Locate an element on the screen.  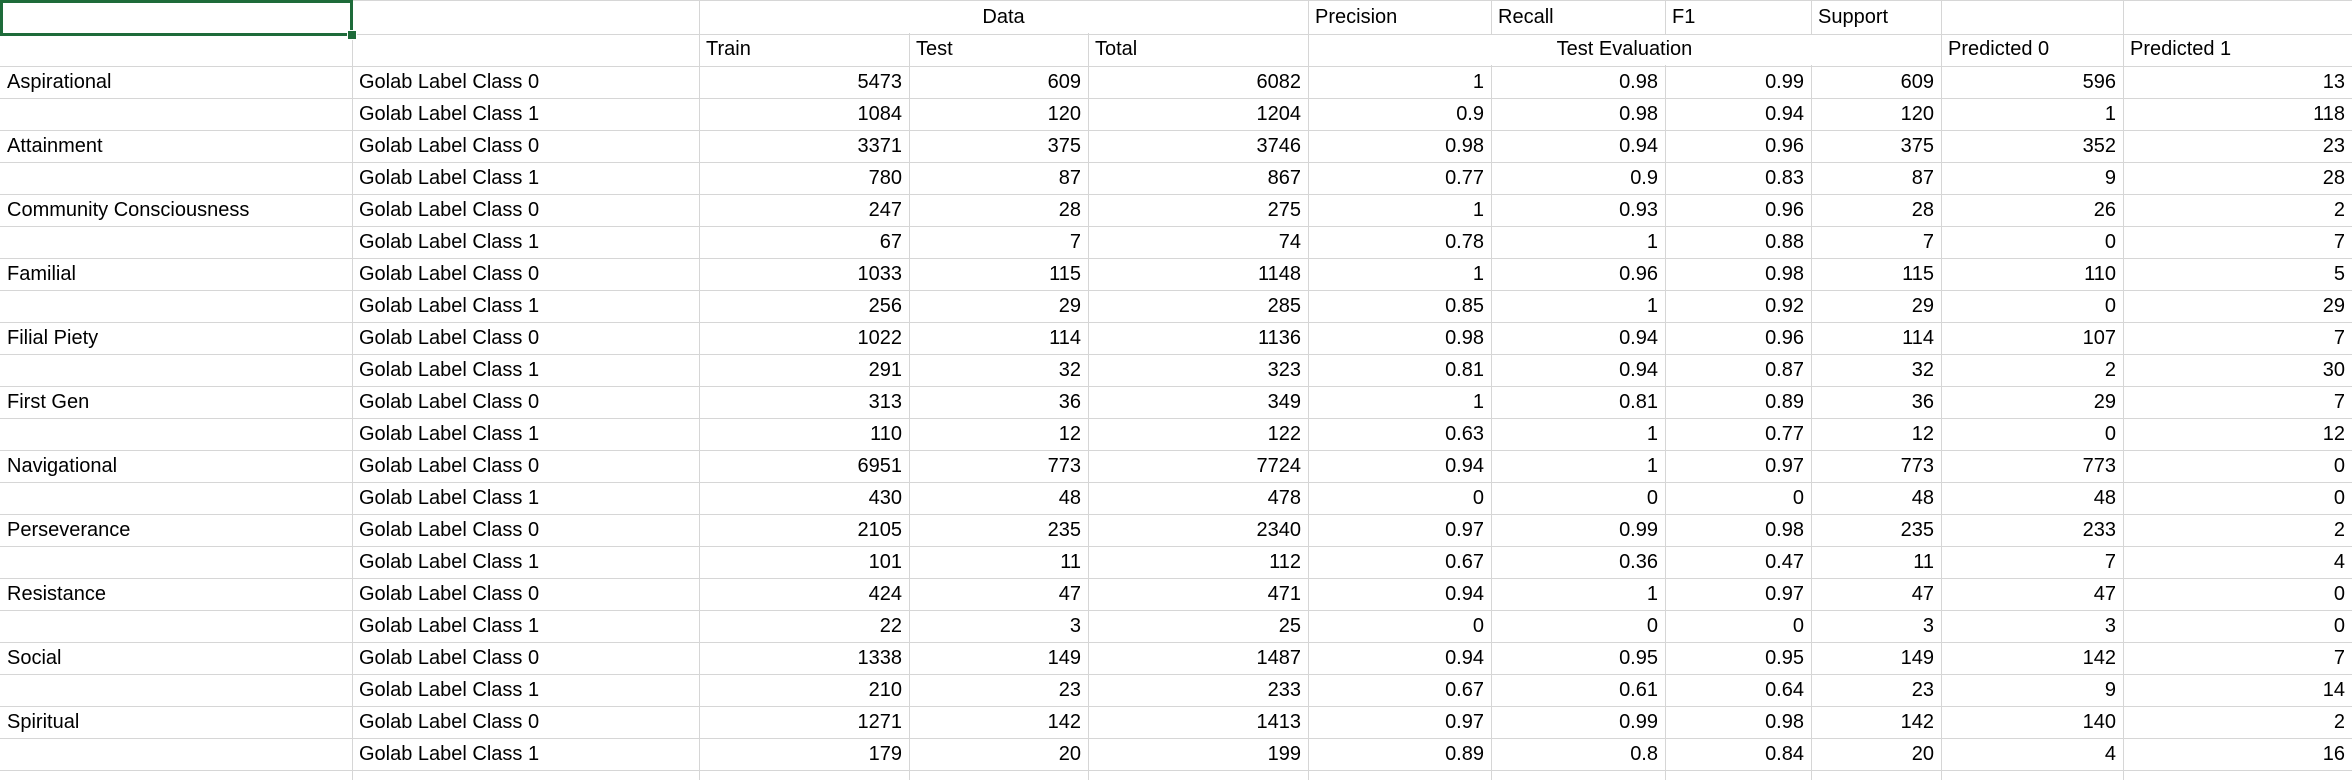
cell-support: 12 is located at coordinates (1922, 434).